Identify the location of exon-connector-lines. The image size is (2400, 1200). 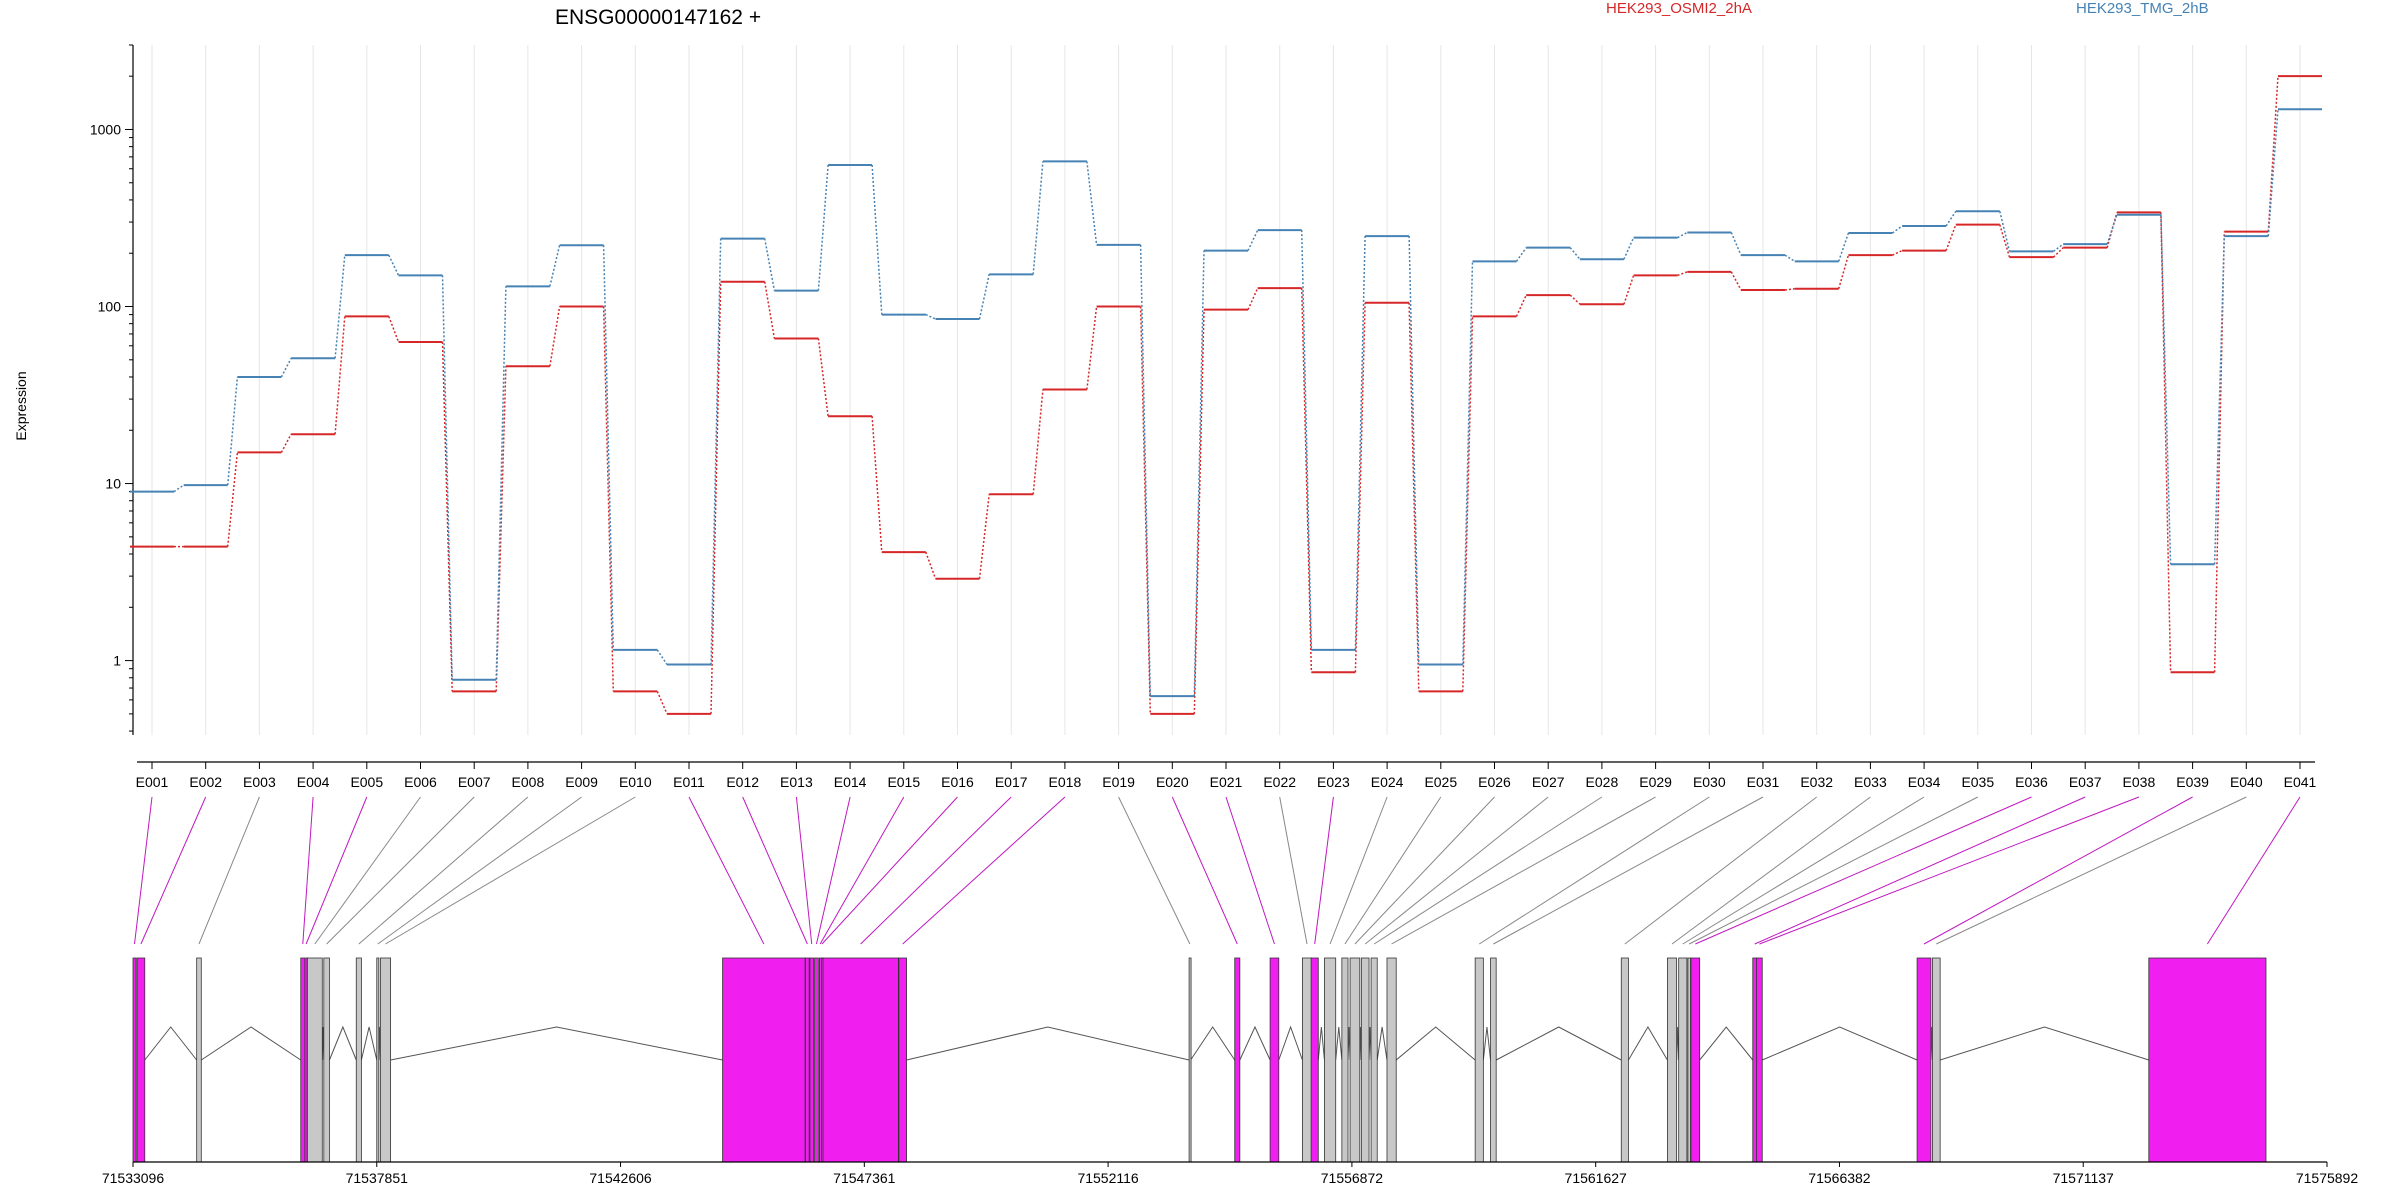
(1217, 870).